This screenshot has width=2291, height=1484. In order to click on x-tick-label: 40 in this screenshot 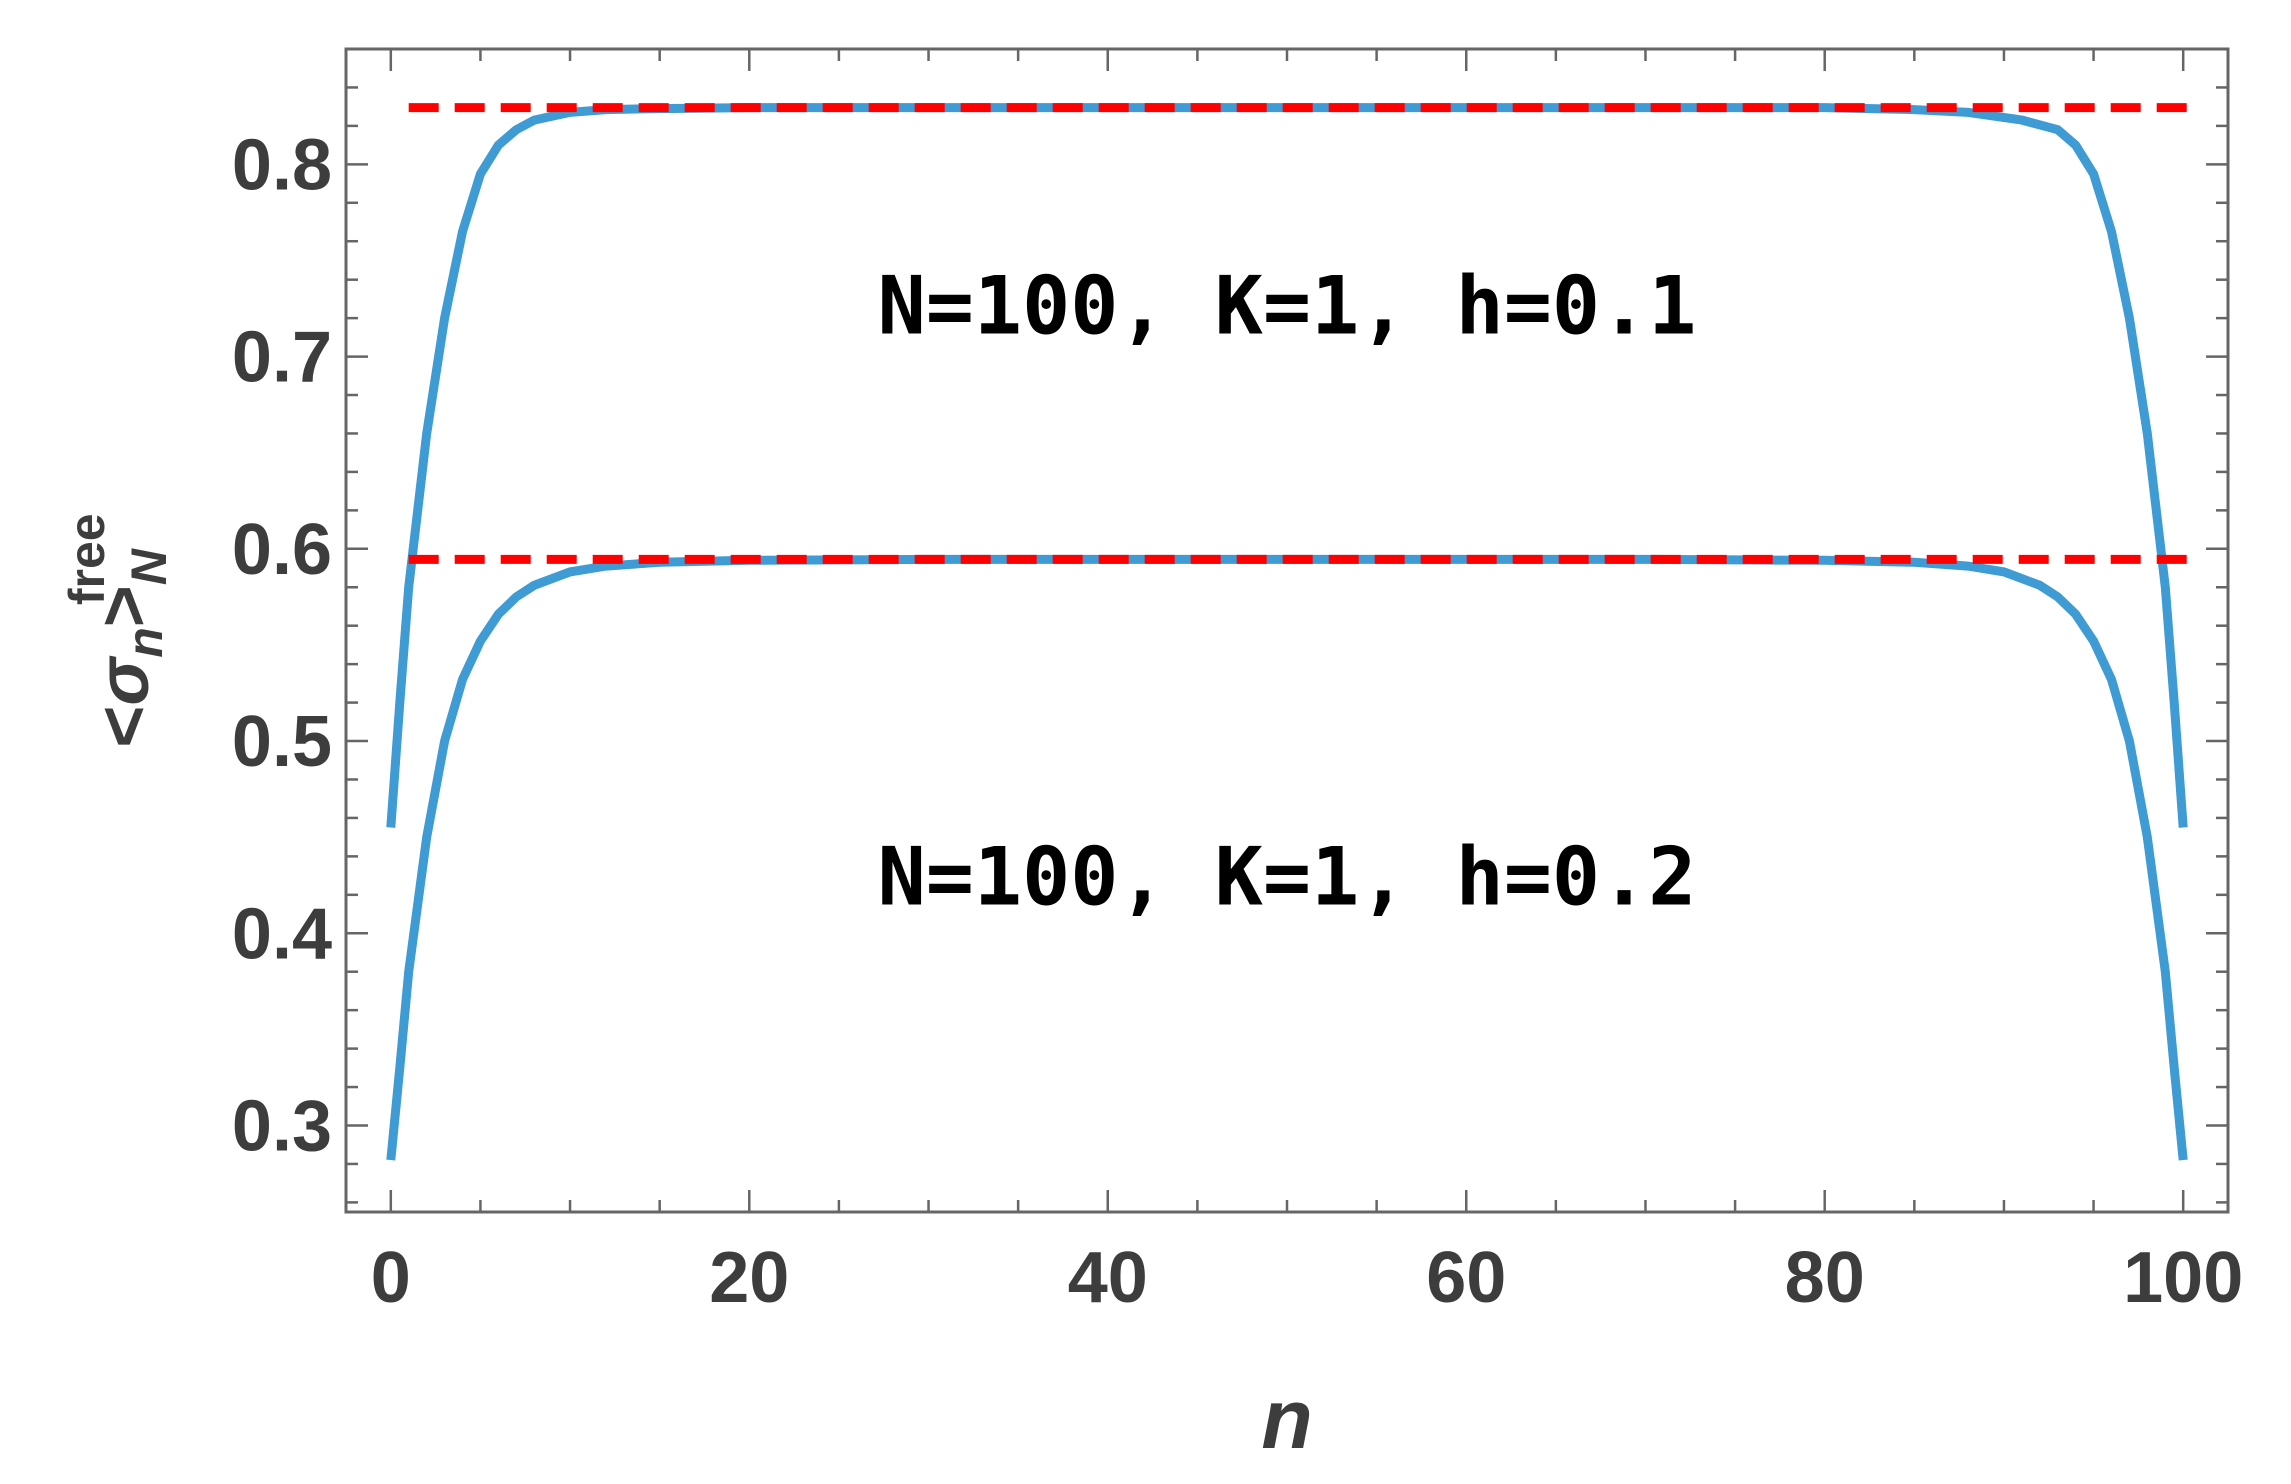, I will do `click(1108, 1278)`.